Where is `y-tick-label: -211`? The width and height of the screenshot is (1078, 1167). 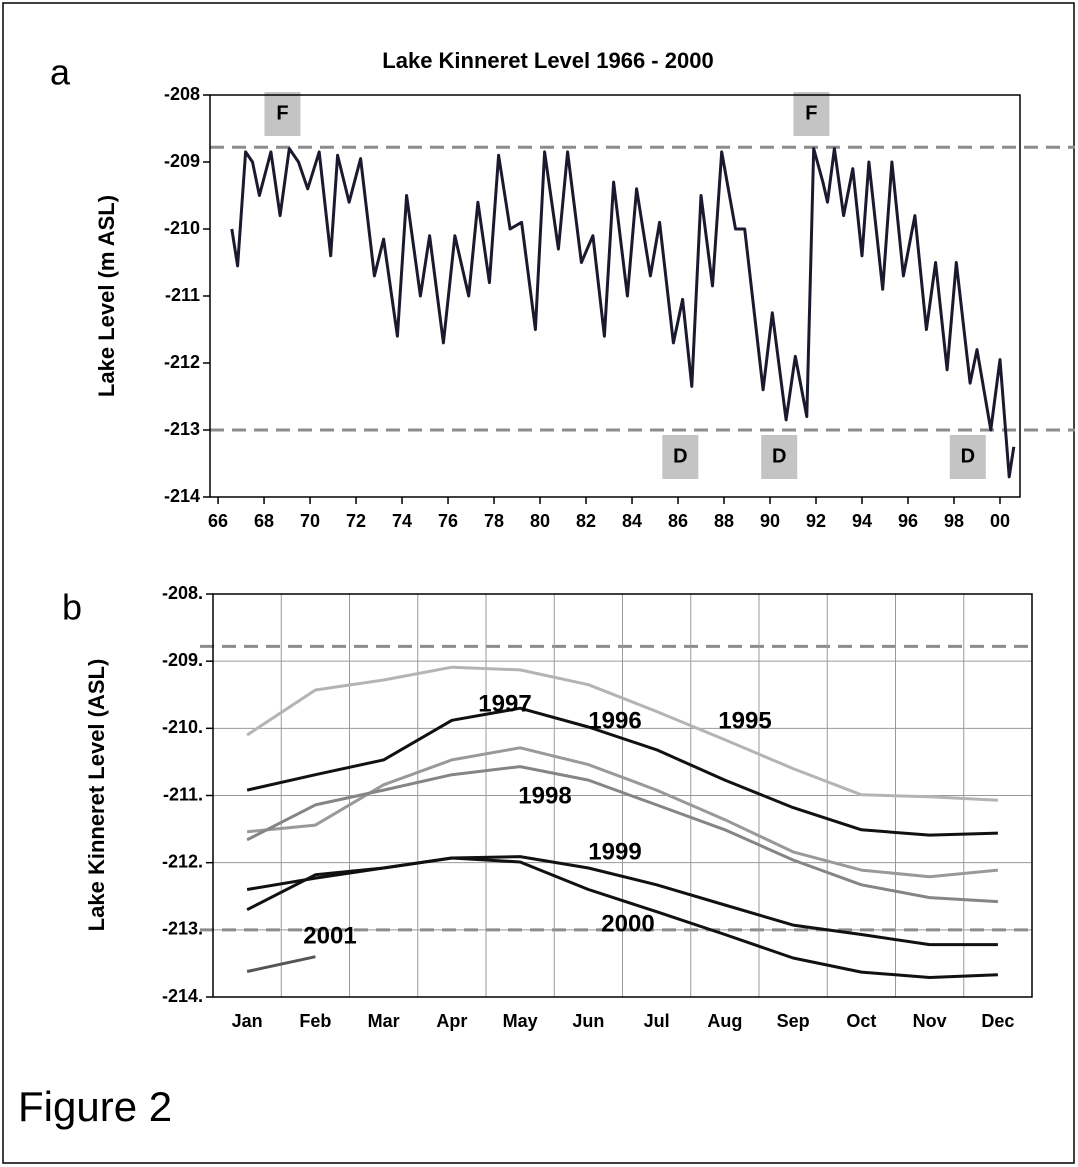
y-tick-label: -211 is located at coordinates (182, 295).